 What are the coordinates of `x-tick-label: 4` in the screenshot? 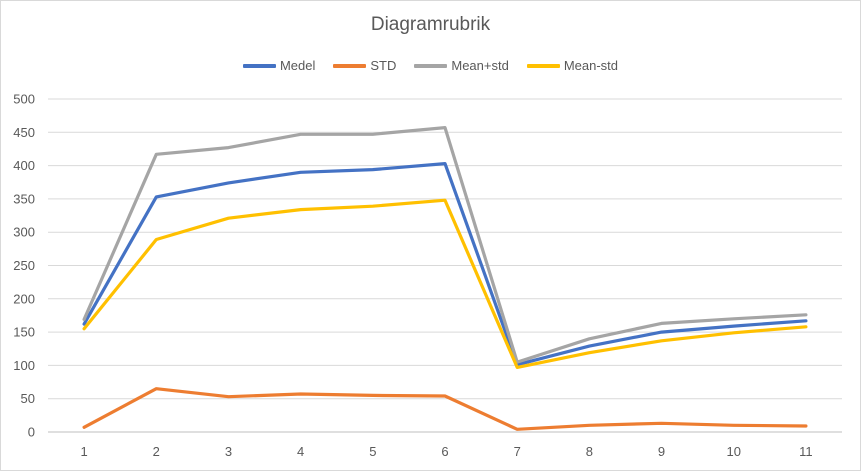 It's located at (300, 451).